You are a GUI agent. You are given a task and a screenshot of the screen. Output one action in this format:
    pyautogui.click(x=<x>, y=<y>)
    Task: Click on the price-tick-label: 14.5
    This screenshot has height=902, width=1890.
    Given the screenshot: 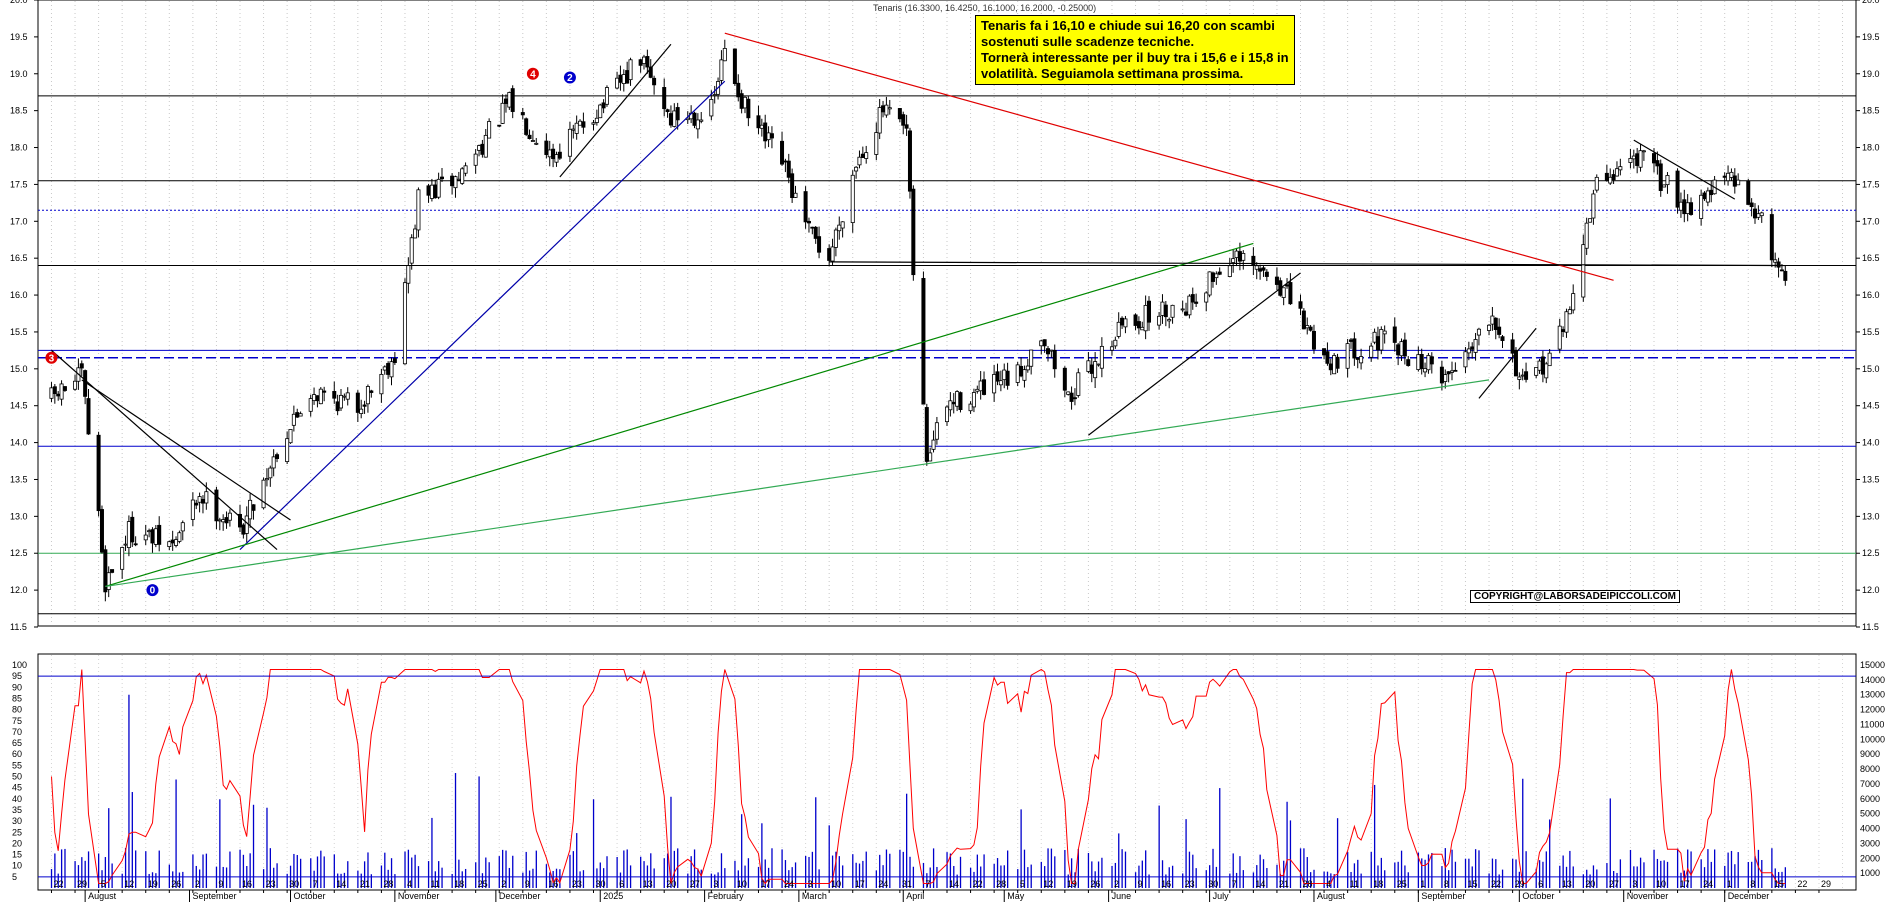 What is the action you would take?
    pyautogui.click(x=1871, y=406)
    